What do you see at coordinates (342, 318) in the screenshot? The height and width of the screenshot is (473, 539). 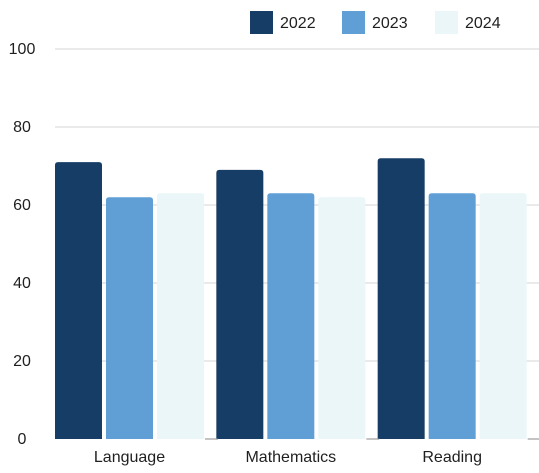 I see `bar-2024-mathematics` at bounding box center [342, 318].